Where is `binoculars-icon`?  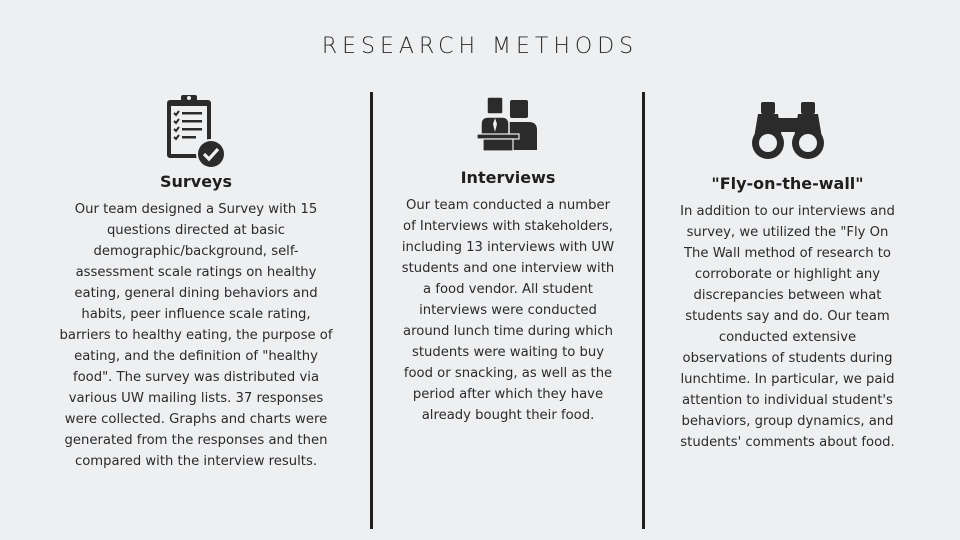
binoculars-icon is located at coordinates (787, 130).